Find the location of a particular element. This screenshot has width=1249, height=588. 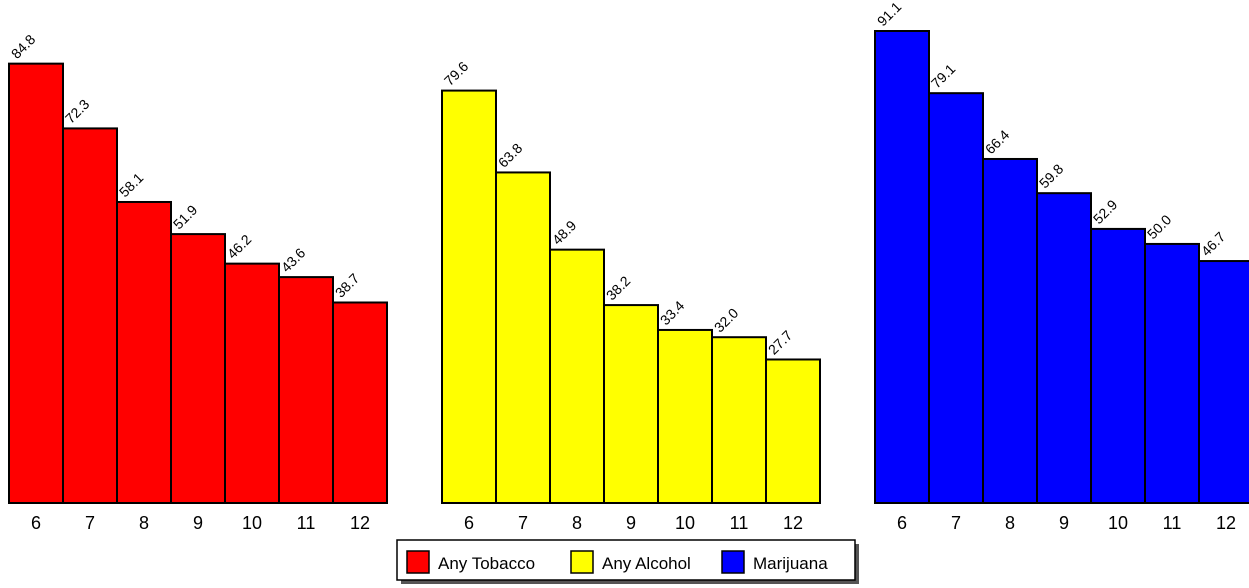

data-label-any-alcohol-8: 48.9 is located at coordinates (564, 232).